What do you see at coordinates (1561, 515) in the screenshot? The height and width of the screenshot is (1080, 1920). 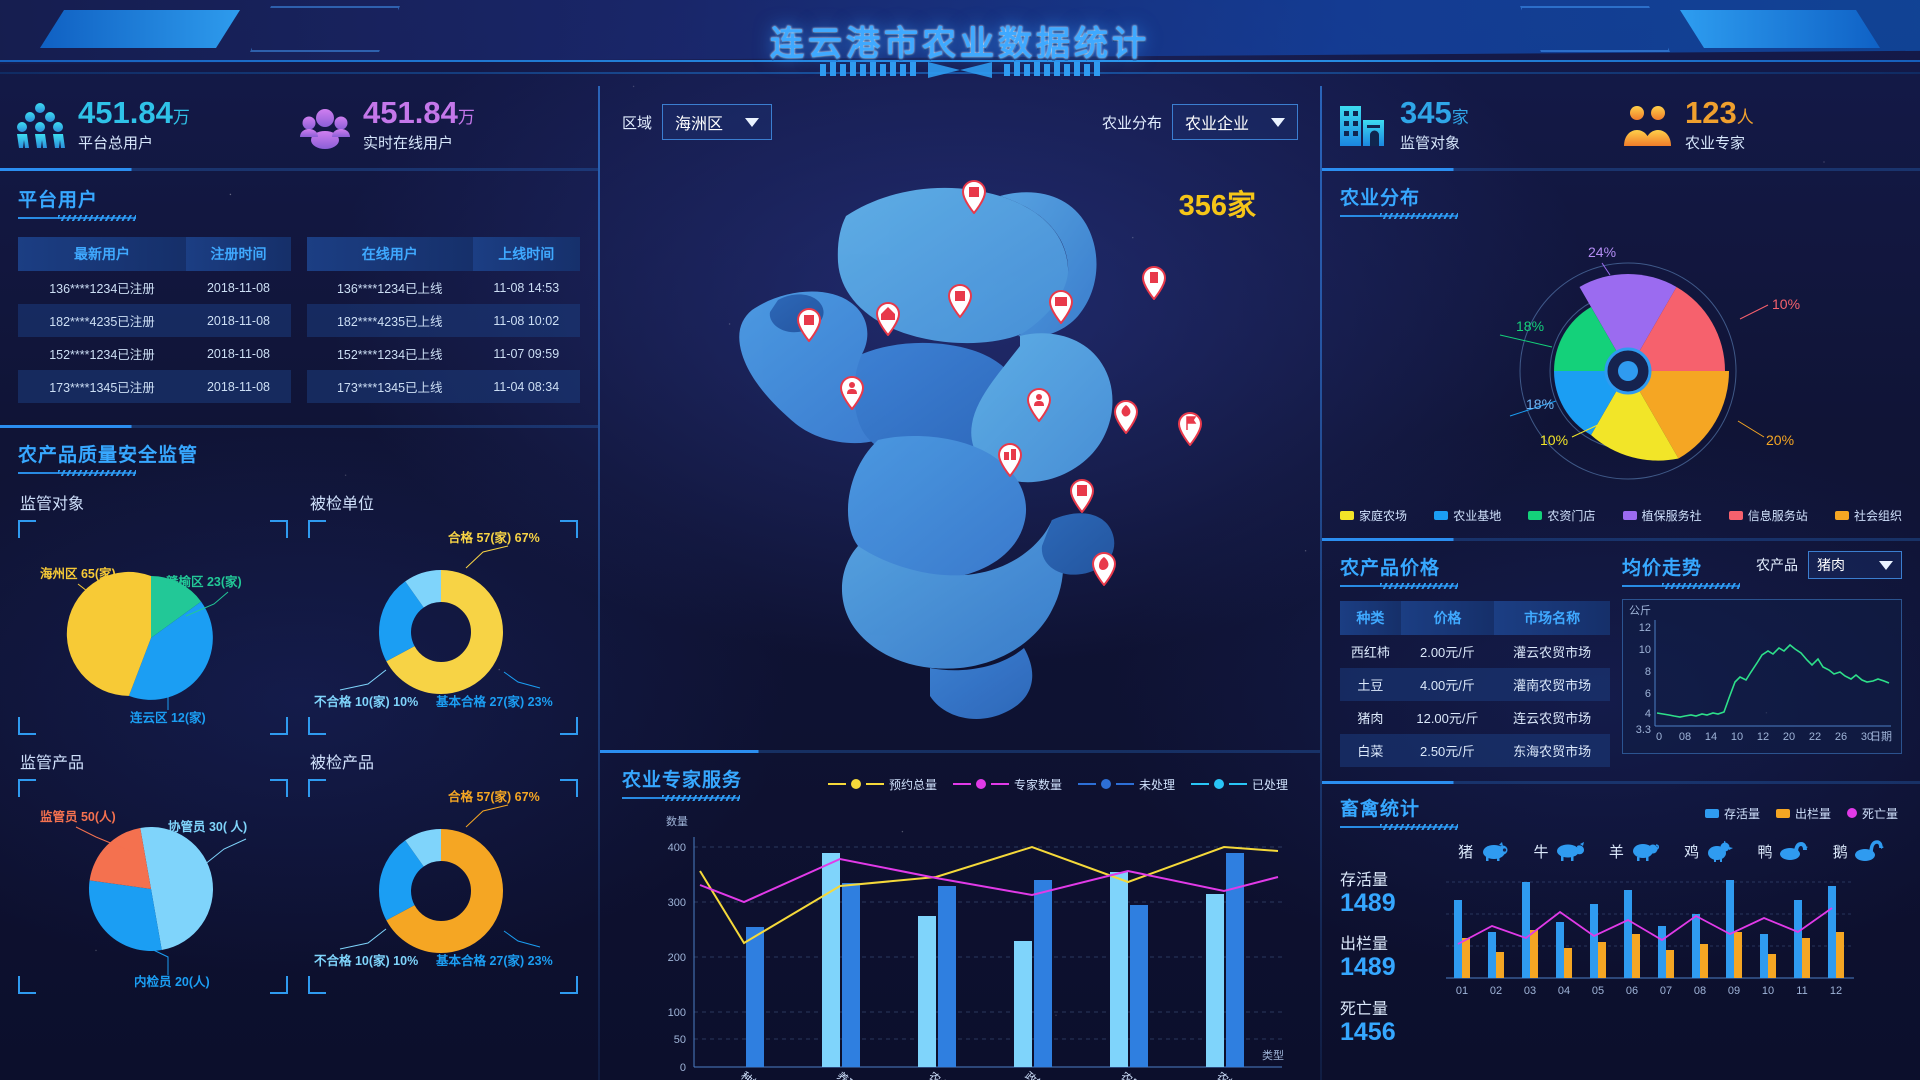 I see `legend-item: 农资门店` at bounding box center [1561, 515].